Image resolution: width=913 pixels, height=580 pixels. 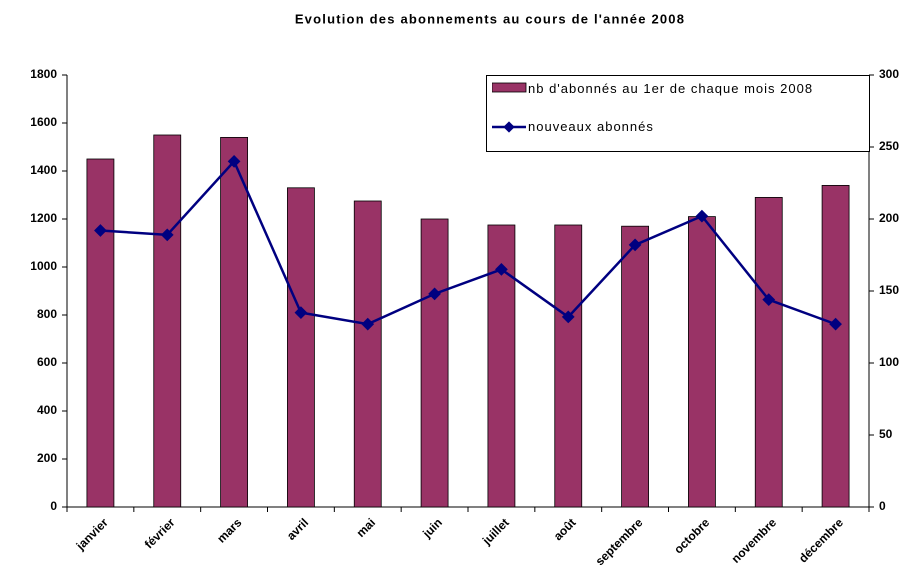 I want to click on x-tick-label: janvier, so click(x=92, y=534).